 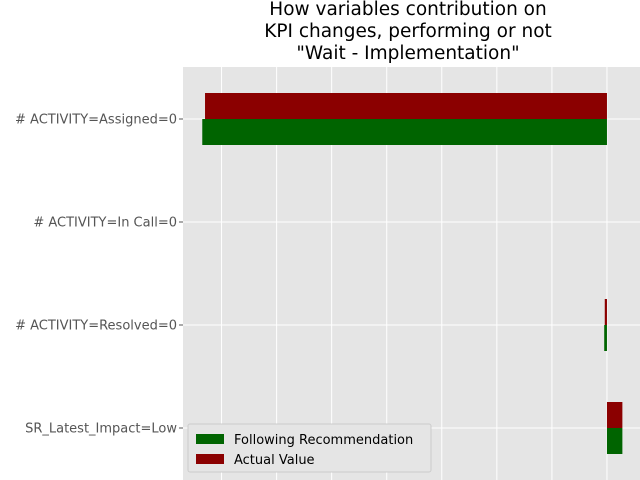 I want to click on legend-swatch-actual-value, so click(x=210, y=459).